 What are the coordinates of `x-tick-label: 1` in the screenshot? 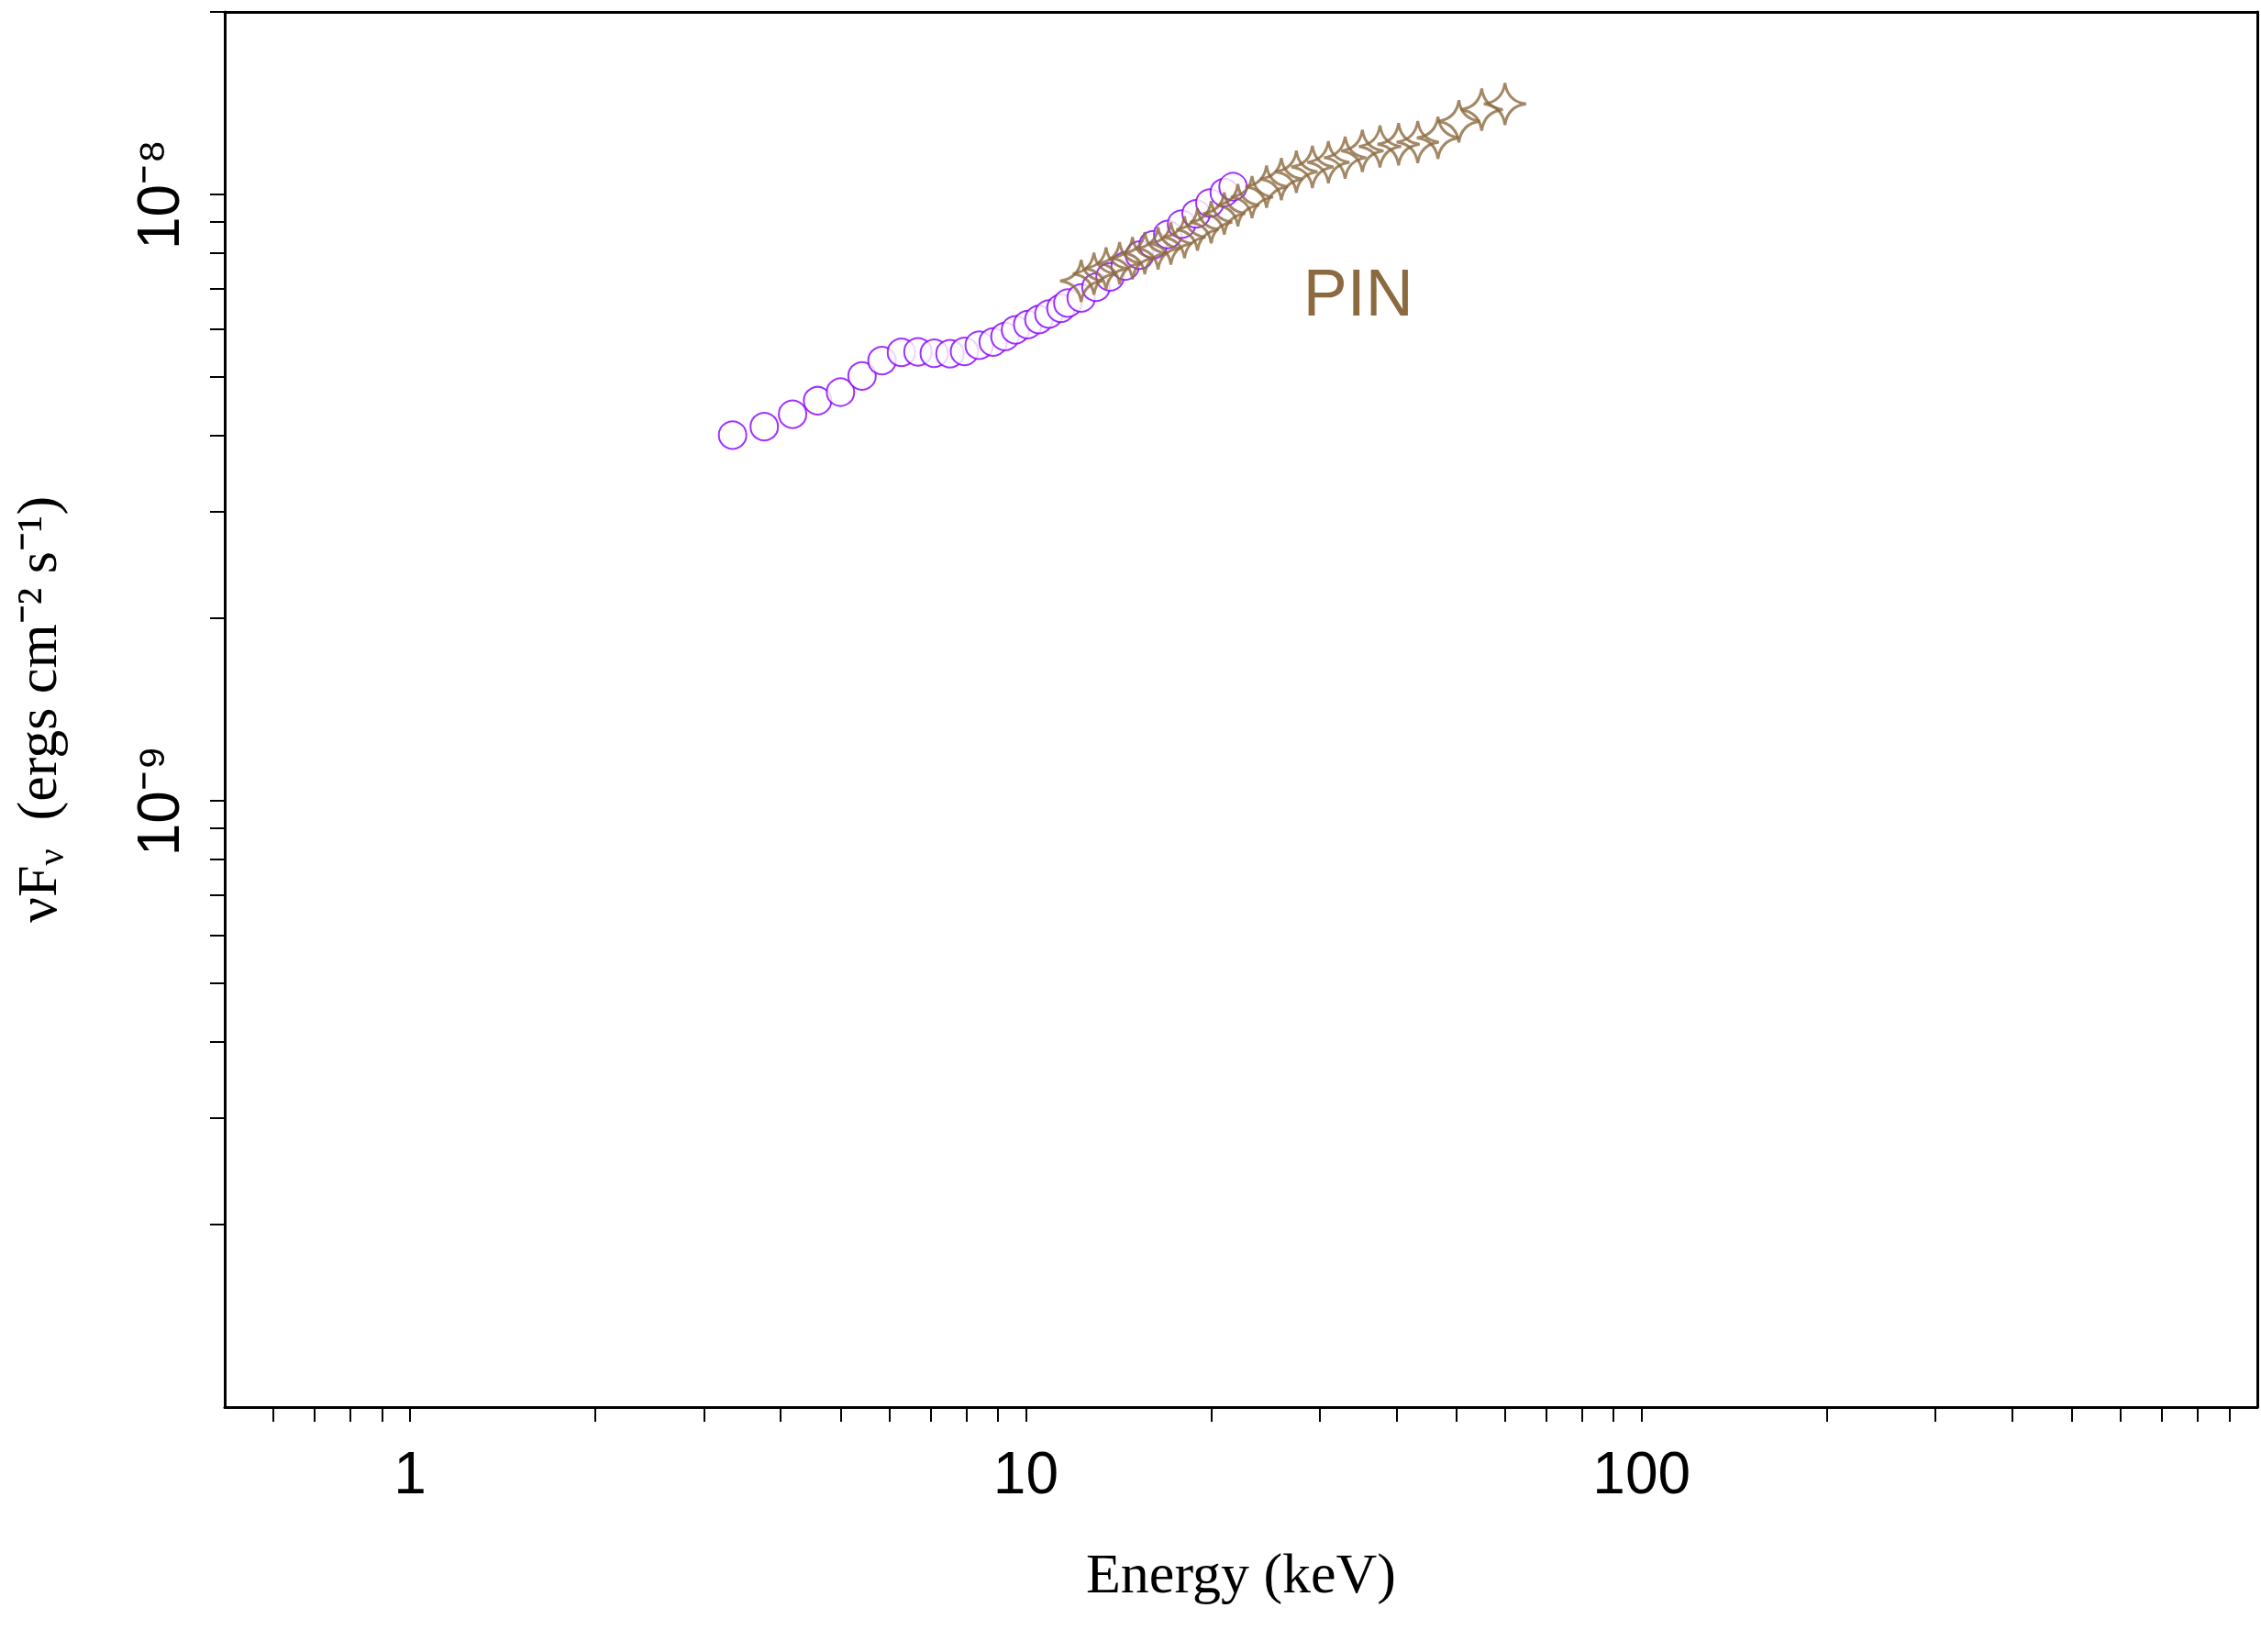 It's located at (410, 1473).